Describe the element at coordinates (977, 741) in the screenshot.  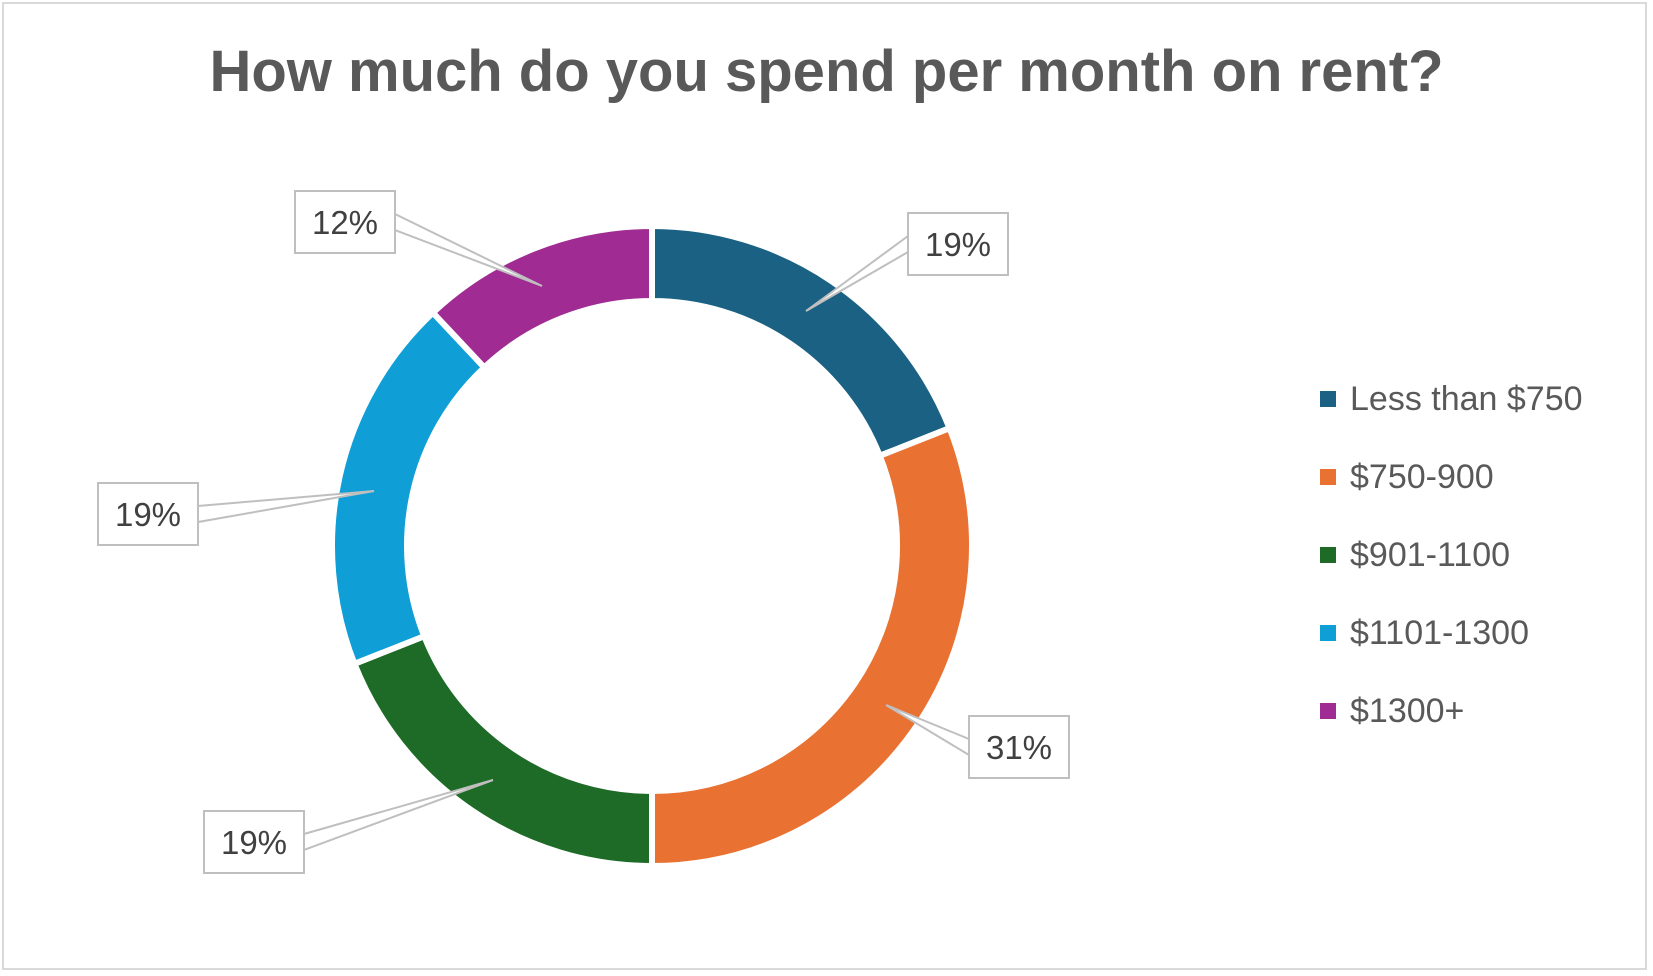
I see `data-label-1: 31%` at that location.